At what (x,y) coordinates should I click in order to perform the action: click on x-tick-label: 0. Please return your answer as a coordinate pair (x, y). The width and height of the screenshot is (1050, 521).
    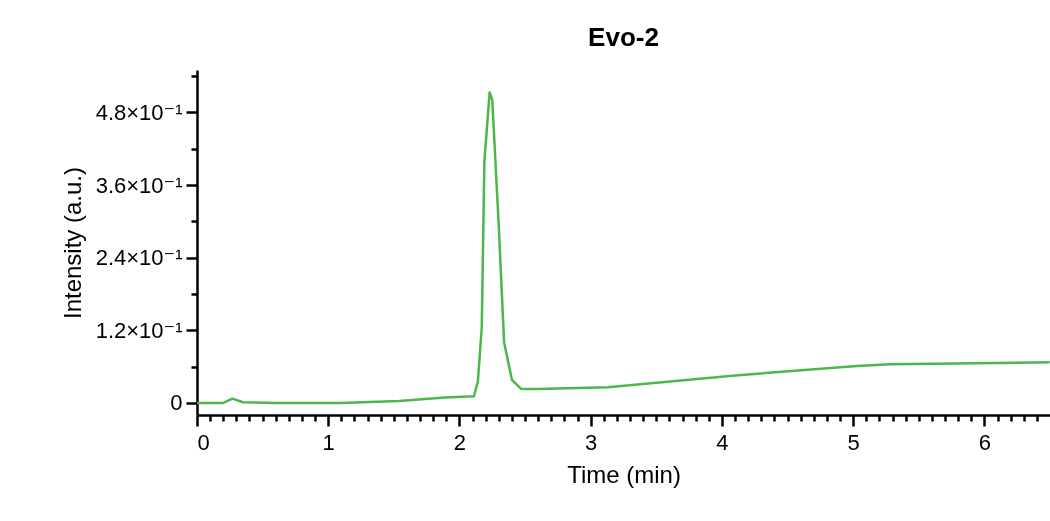
    Looking at the image, I should click on (203, 442).